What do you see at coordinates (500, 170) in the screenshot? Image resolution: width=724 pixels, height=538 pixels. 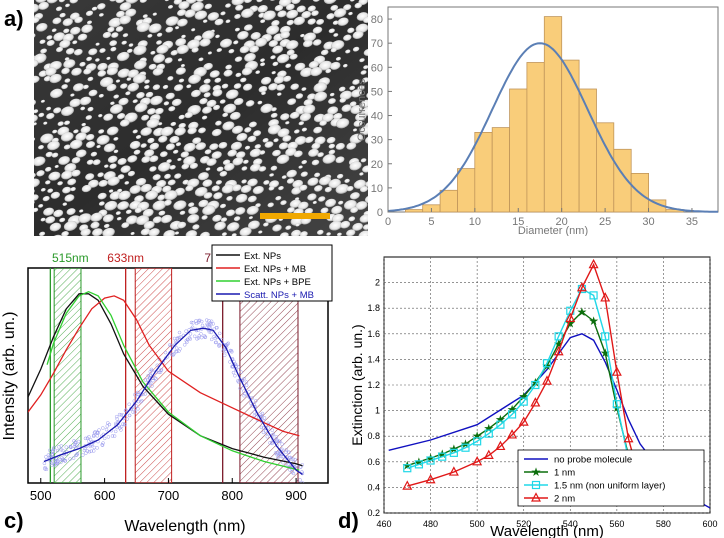 I see `histogram-bar` at bounding box center [500, 170].